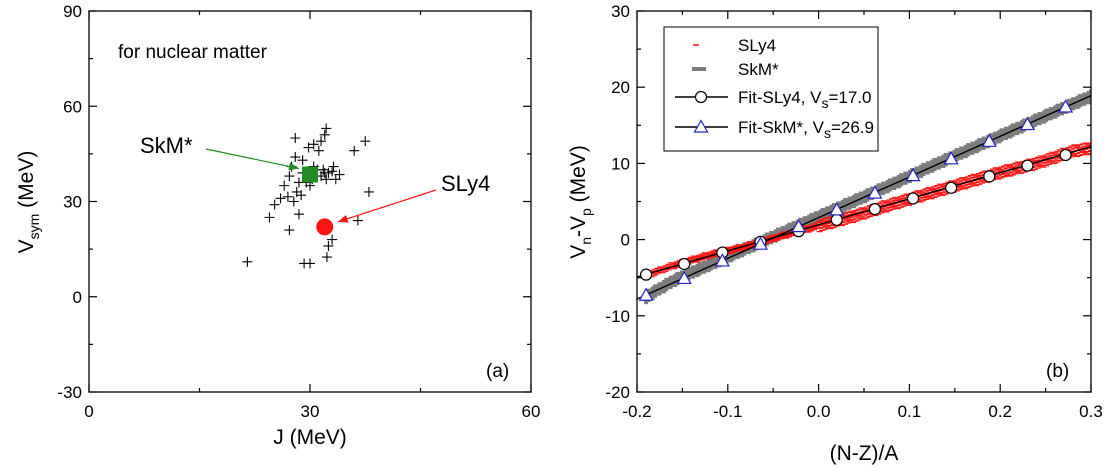  I want to click on a-annotation: for nuclear matter, so click(193, 52).